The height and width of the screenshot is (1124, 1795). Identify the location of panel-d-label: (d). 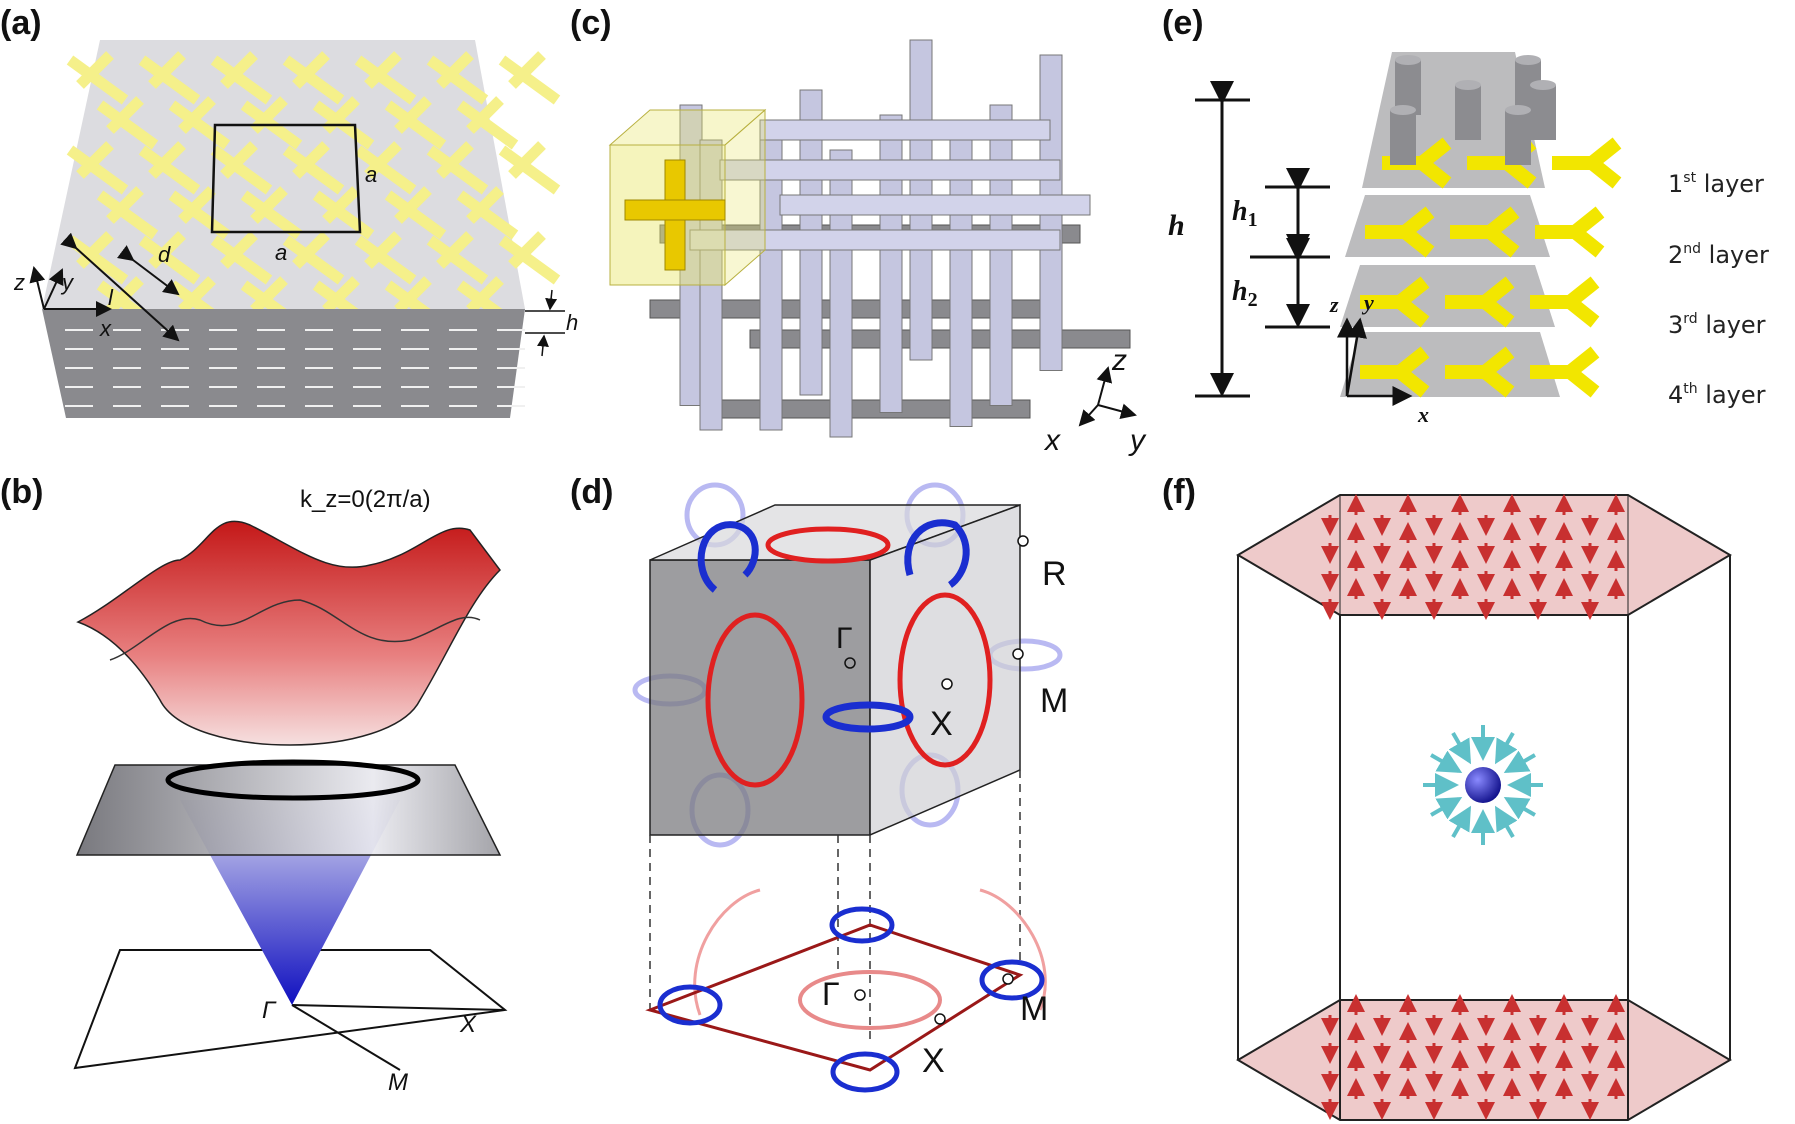
(591, 492).